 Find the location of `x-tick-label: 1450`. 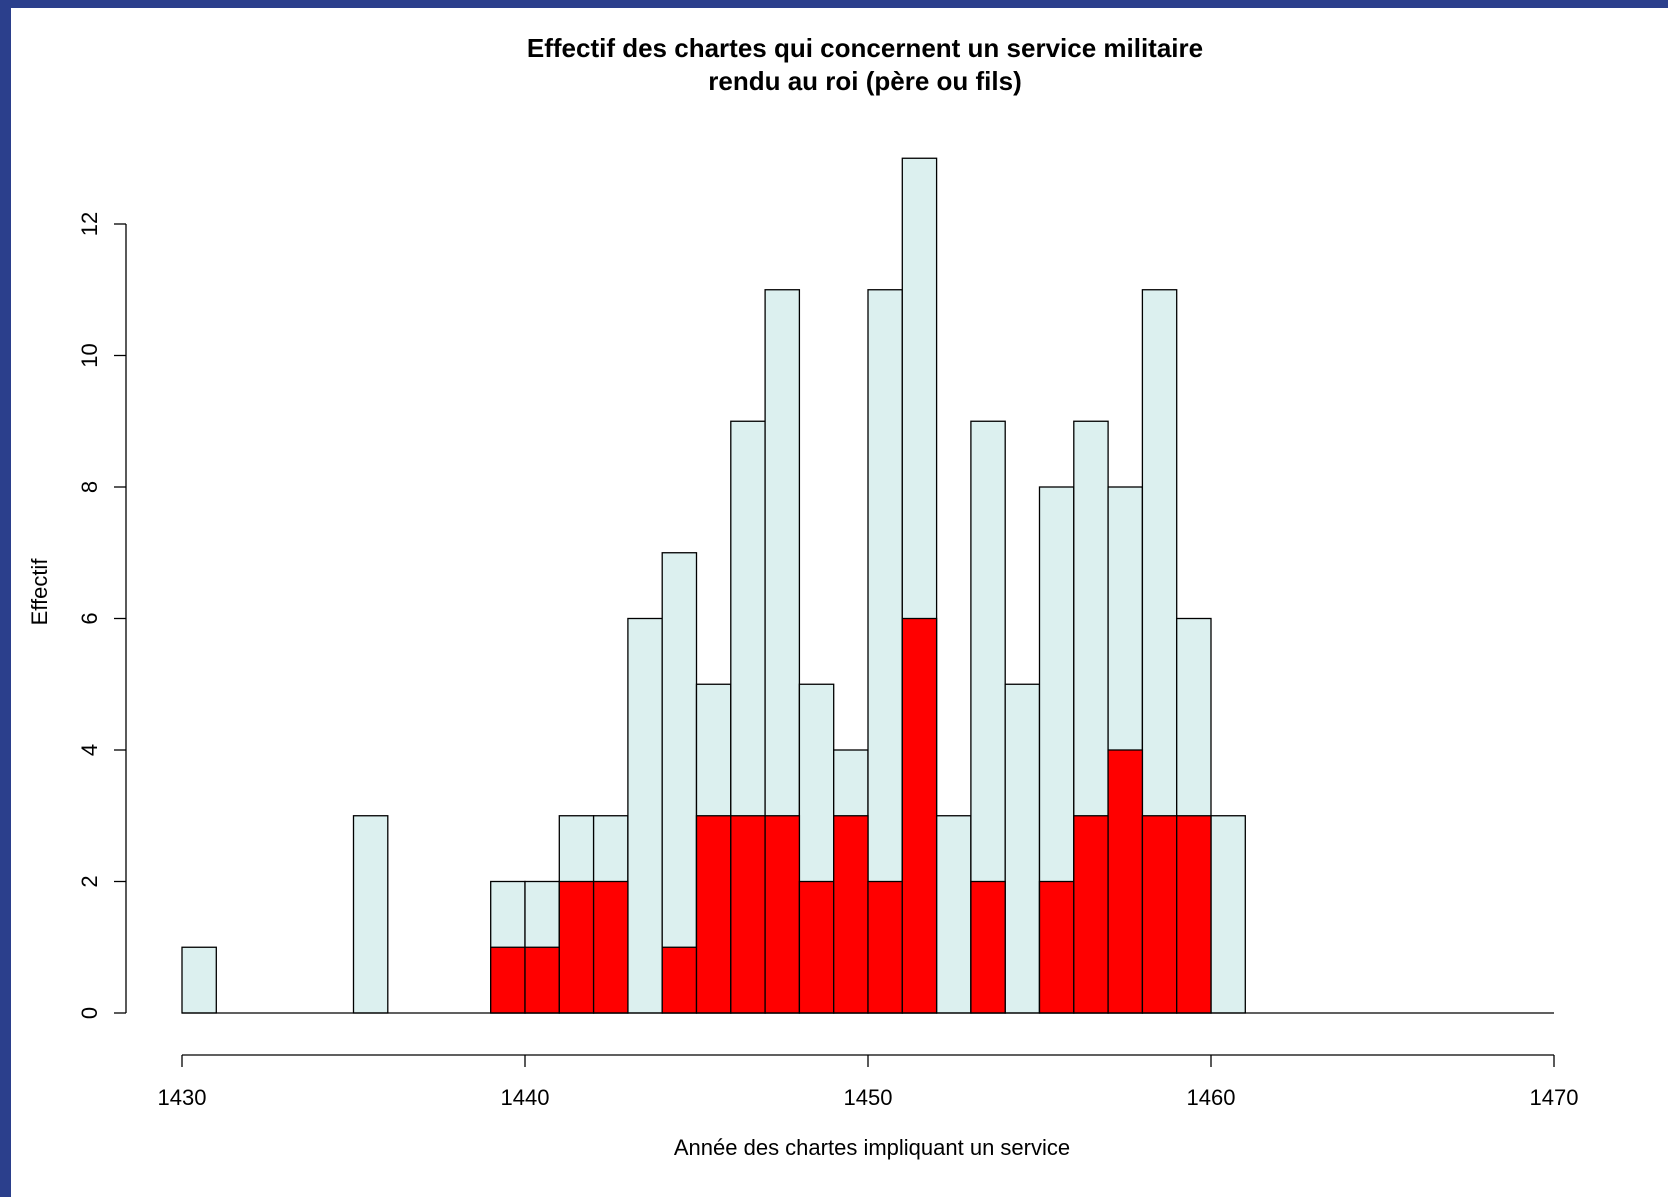

x-tick-label: 1450 is located at coordinates (868, 1097).